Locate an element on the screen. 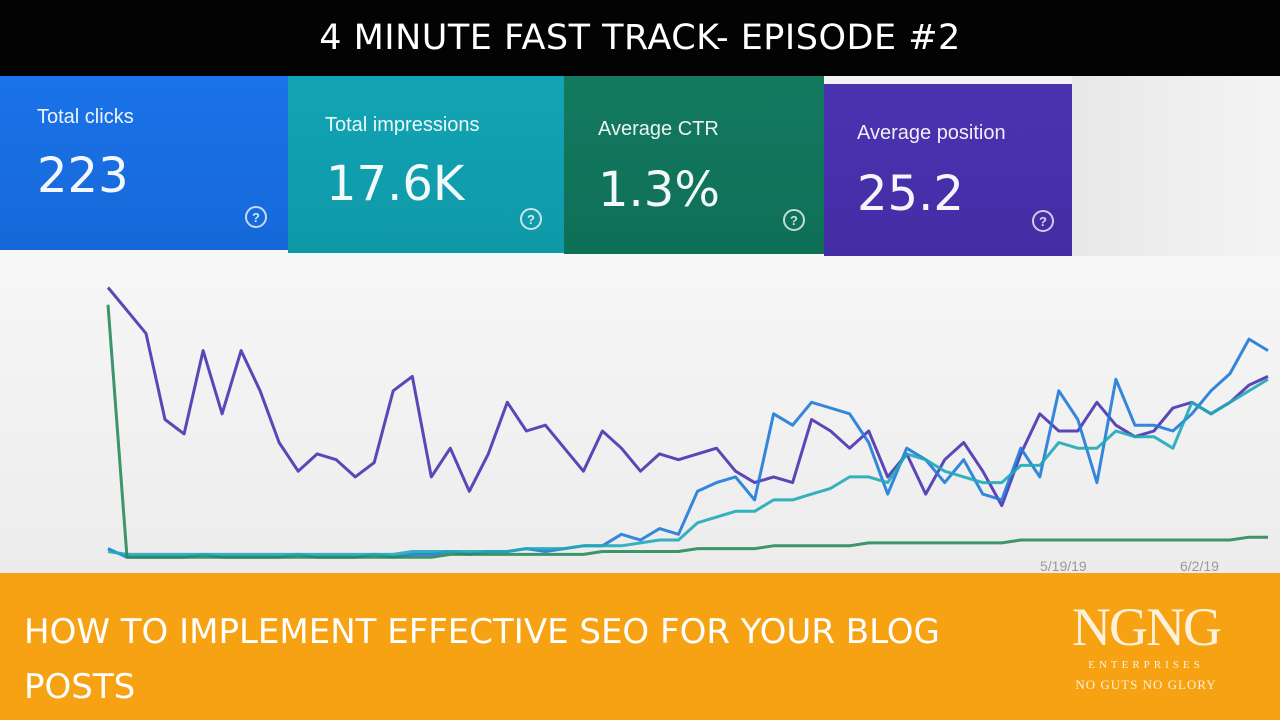  total-impressions-card: Total impressions 17.6K ? is located at coordinates (426, 164).